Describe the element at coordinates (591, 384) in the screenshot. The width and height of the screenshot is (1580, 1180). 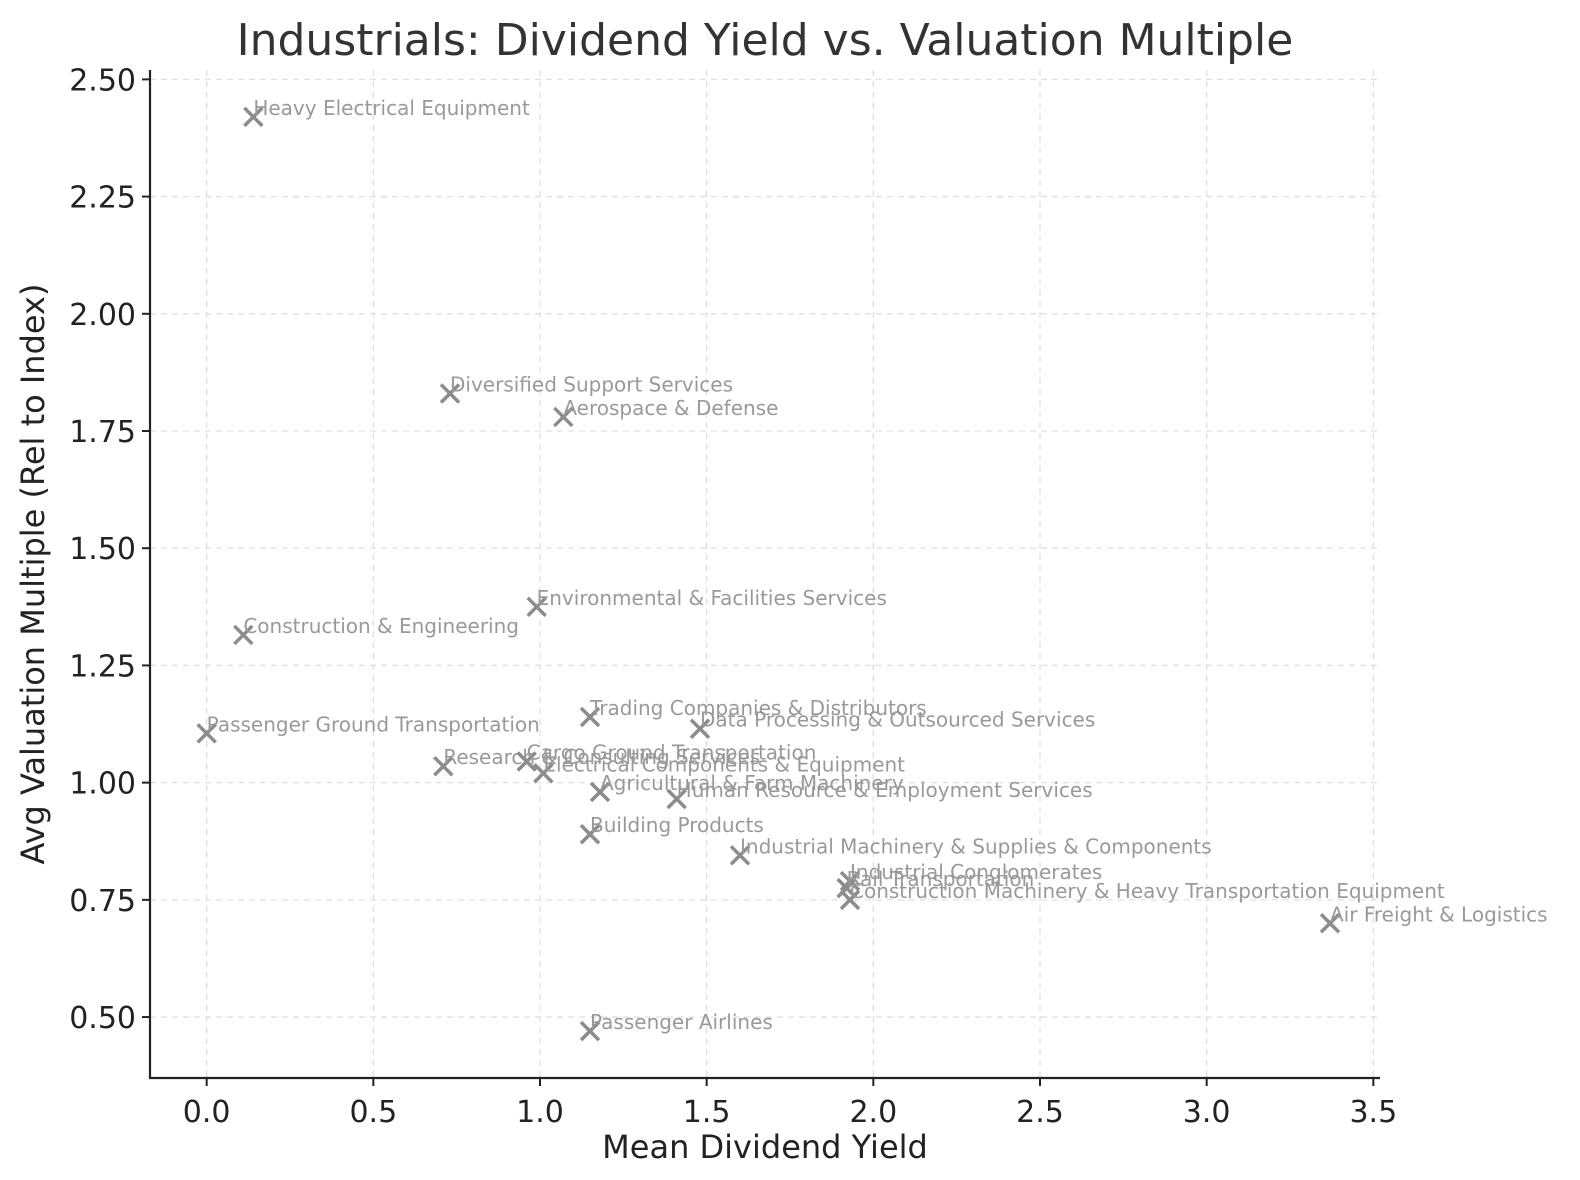
I see `data-point-label: Diversified Support Services` at that location.